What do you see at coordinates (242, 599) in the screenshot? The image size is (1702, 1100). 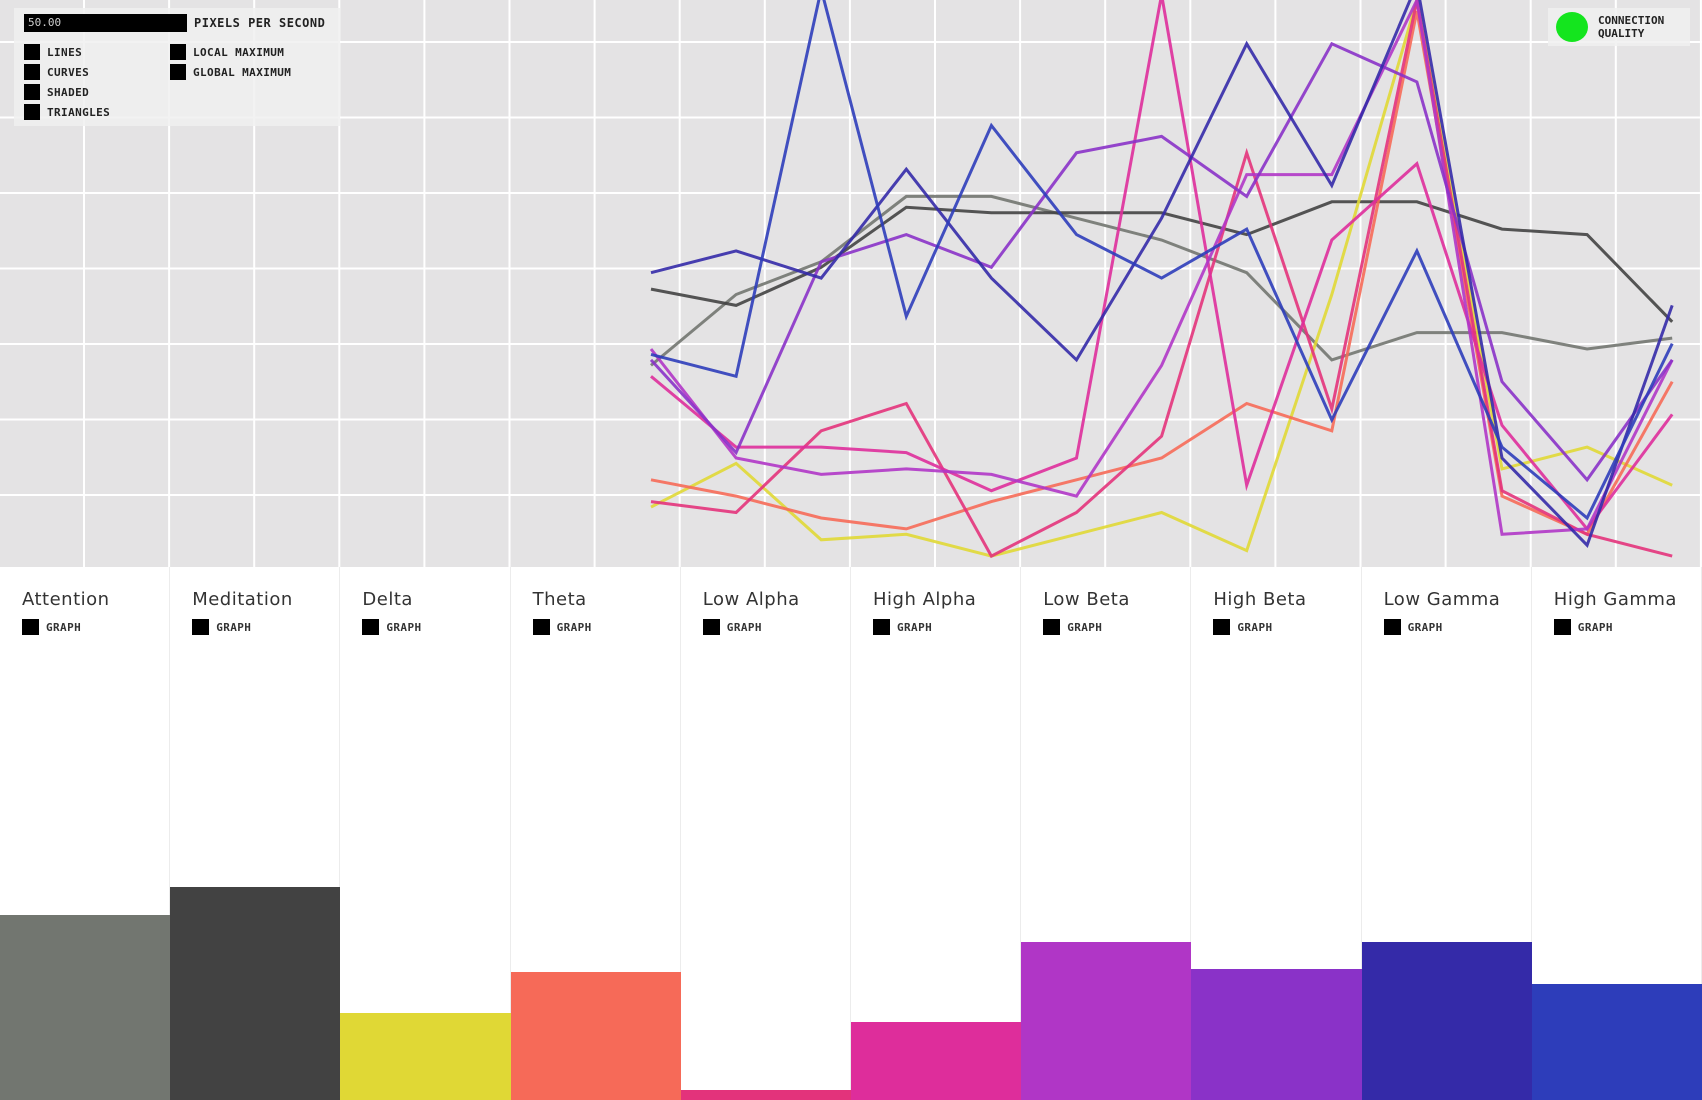 I see `band-name: Meditation` at bounding box center [242, 599].